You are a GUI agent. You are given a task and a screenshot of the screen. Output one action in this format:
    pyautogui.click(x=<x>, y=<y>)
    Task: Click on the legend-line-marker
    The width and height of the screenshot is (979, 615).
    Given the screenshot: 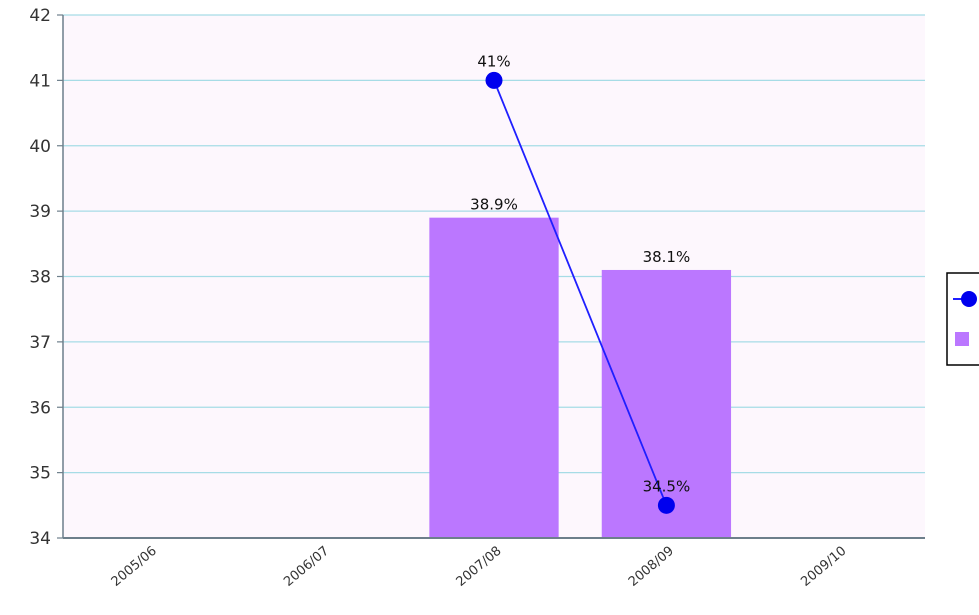 What is the action you would take?
    pyautogui.click(x=969, y=299)
    